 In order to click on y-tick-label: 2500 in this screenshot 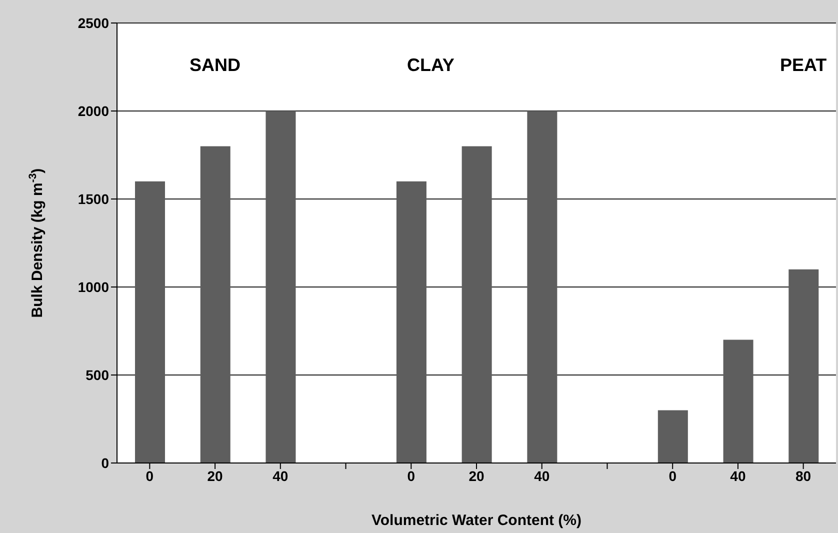, I will do `click(94, 22)`.